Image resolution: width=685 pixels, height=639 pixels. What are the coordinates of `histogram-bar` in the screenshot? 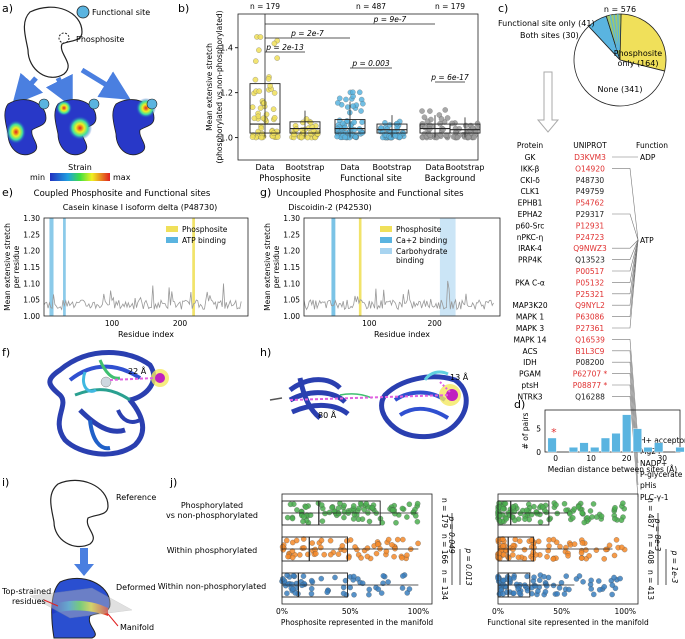 It's located at (552, 445).